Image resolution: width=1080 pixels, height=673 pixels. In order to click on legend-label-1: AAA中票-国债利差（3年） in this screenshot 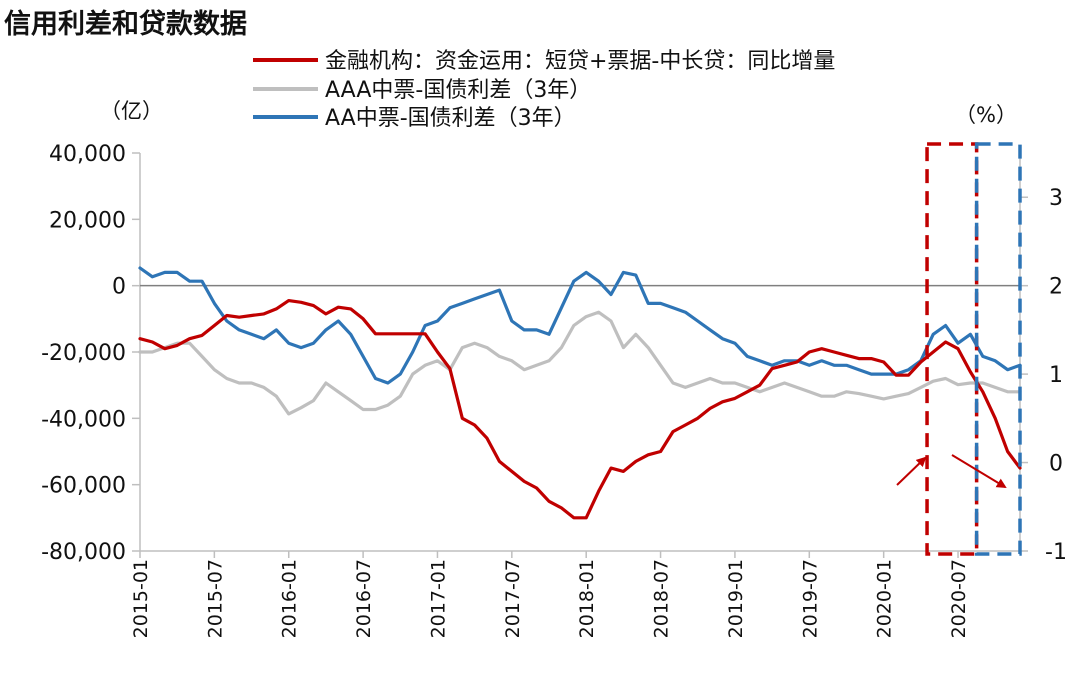, I will do `click(458, 90)`.